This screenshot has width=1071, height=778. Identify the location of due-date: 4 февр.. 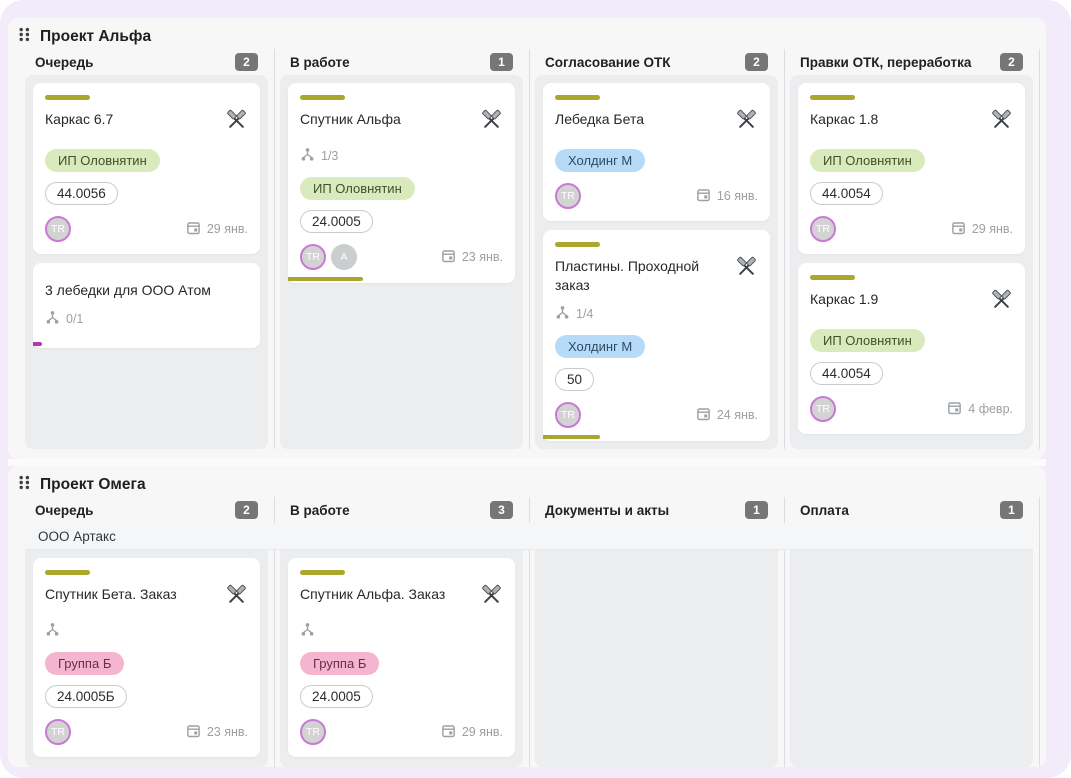
(980, 409).